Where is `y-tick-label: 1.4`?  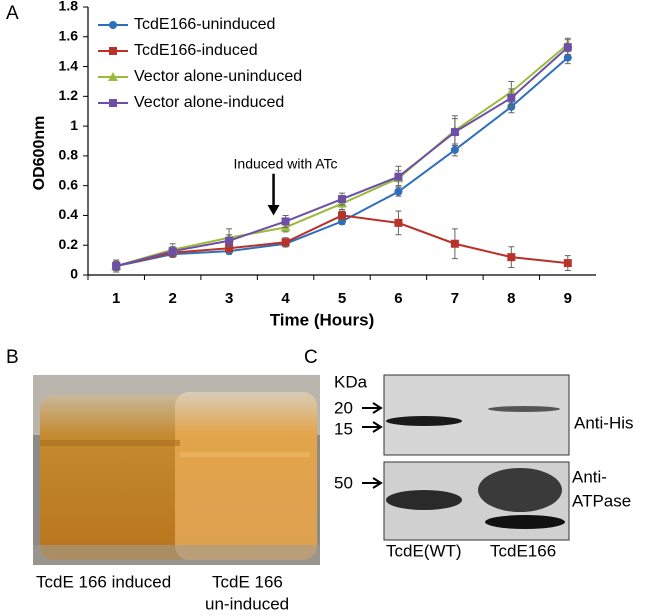 y-tick-label: 1.4 is located at coordinates (69, 65).